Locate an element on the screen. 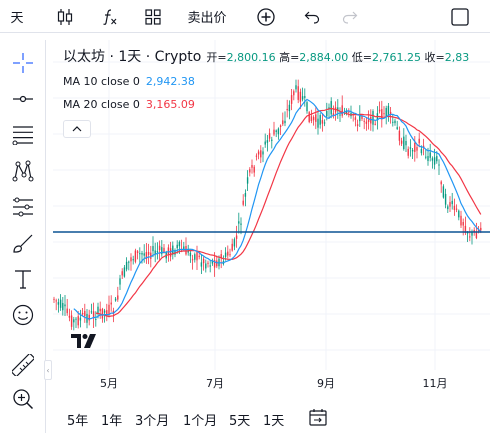 This screenshot has width=490, height=433. indicator-value: 2,942.38 is located at coordinates (170, 81).